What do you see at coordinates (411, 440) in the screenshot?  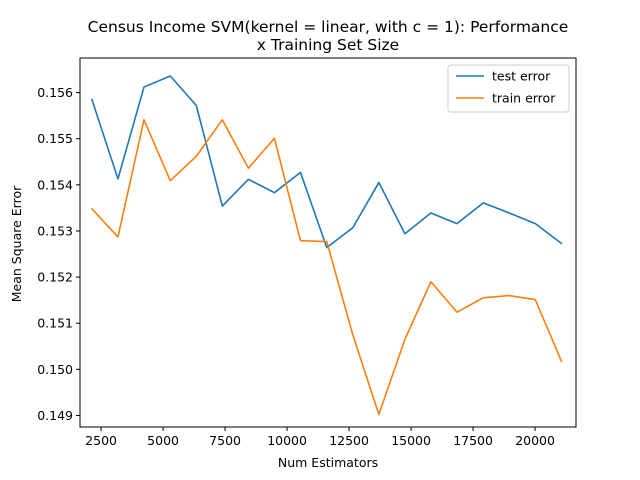 I see `x-tick-label: 15000` at bounding box center [411, 440].